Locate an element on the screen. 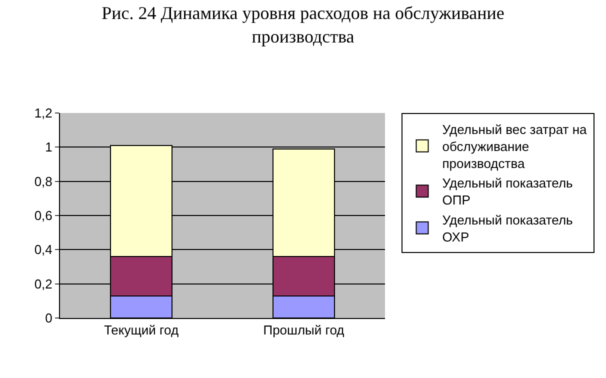 The image size is (606, 378). legend-label: Удельный показатель ОХР is located at coordinates (508, 228).